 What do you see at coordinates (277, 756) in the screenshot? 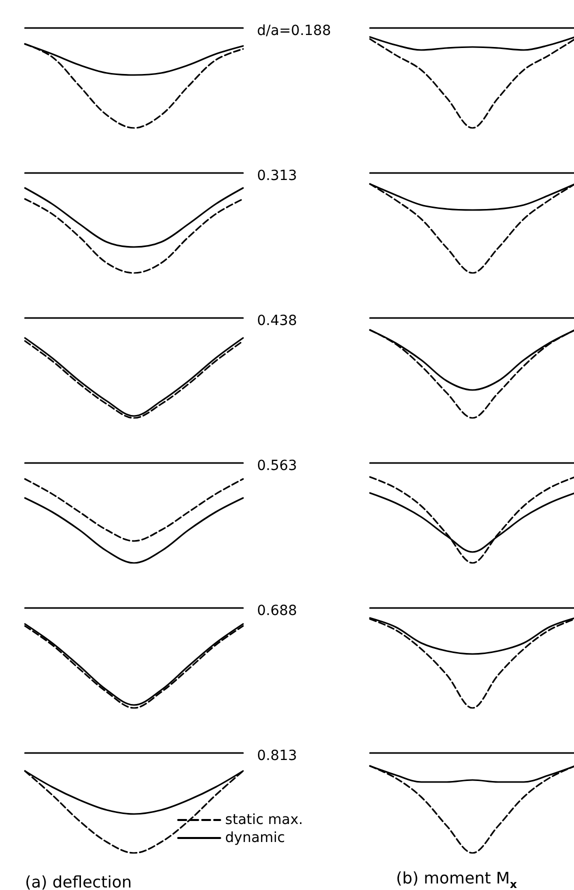
I see `chart-title: 0.813` at bounding box center [277, 756].